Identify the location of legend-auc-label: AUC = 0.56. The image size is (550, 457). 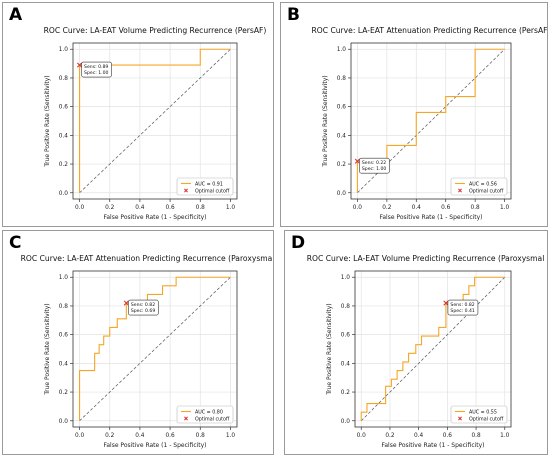
(483, 185).